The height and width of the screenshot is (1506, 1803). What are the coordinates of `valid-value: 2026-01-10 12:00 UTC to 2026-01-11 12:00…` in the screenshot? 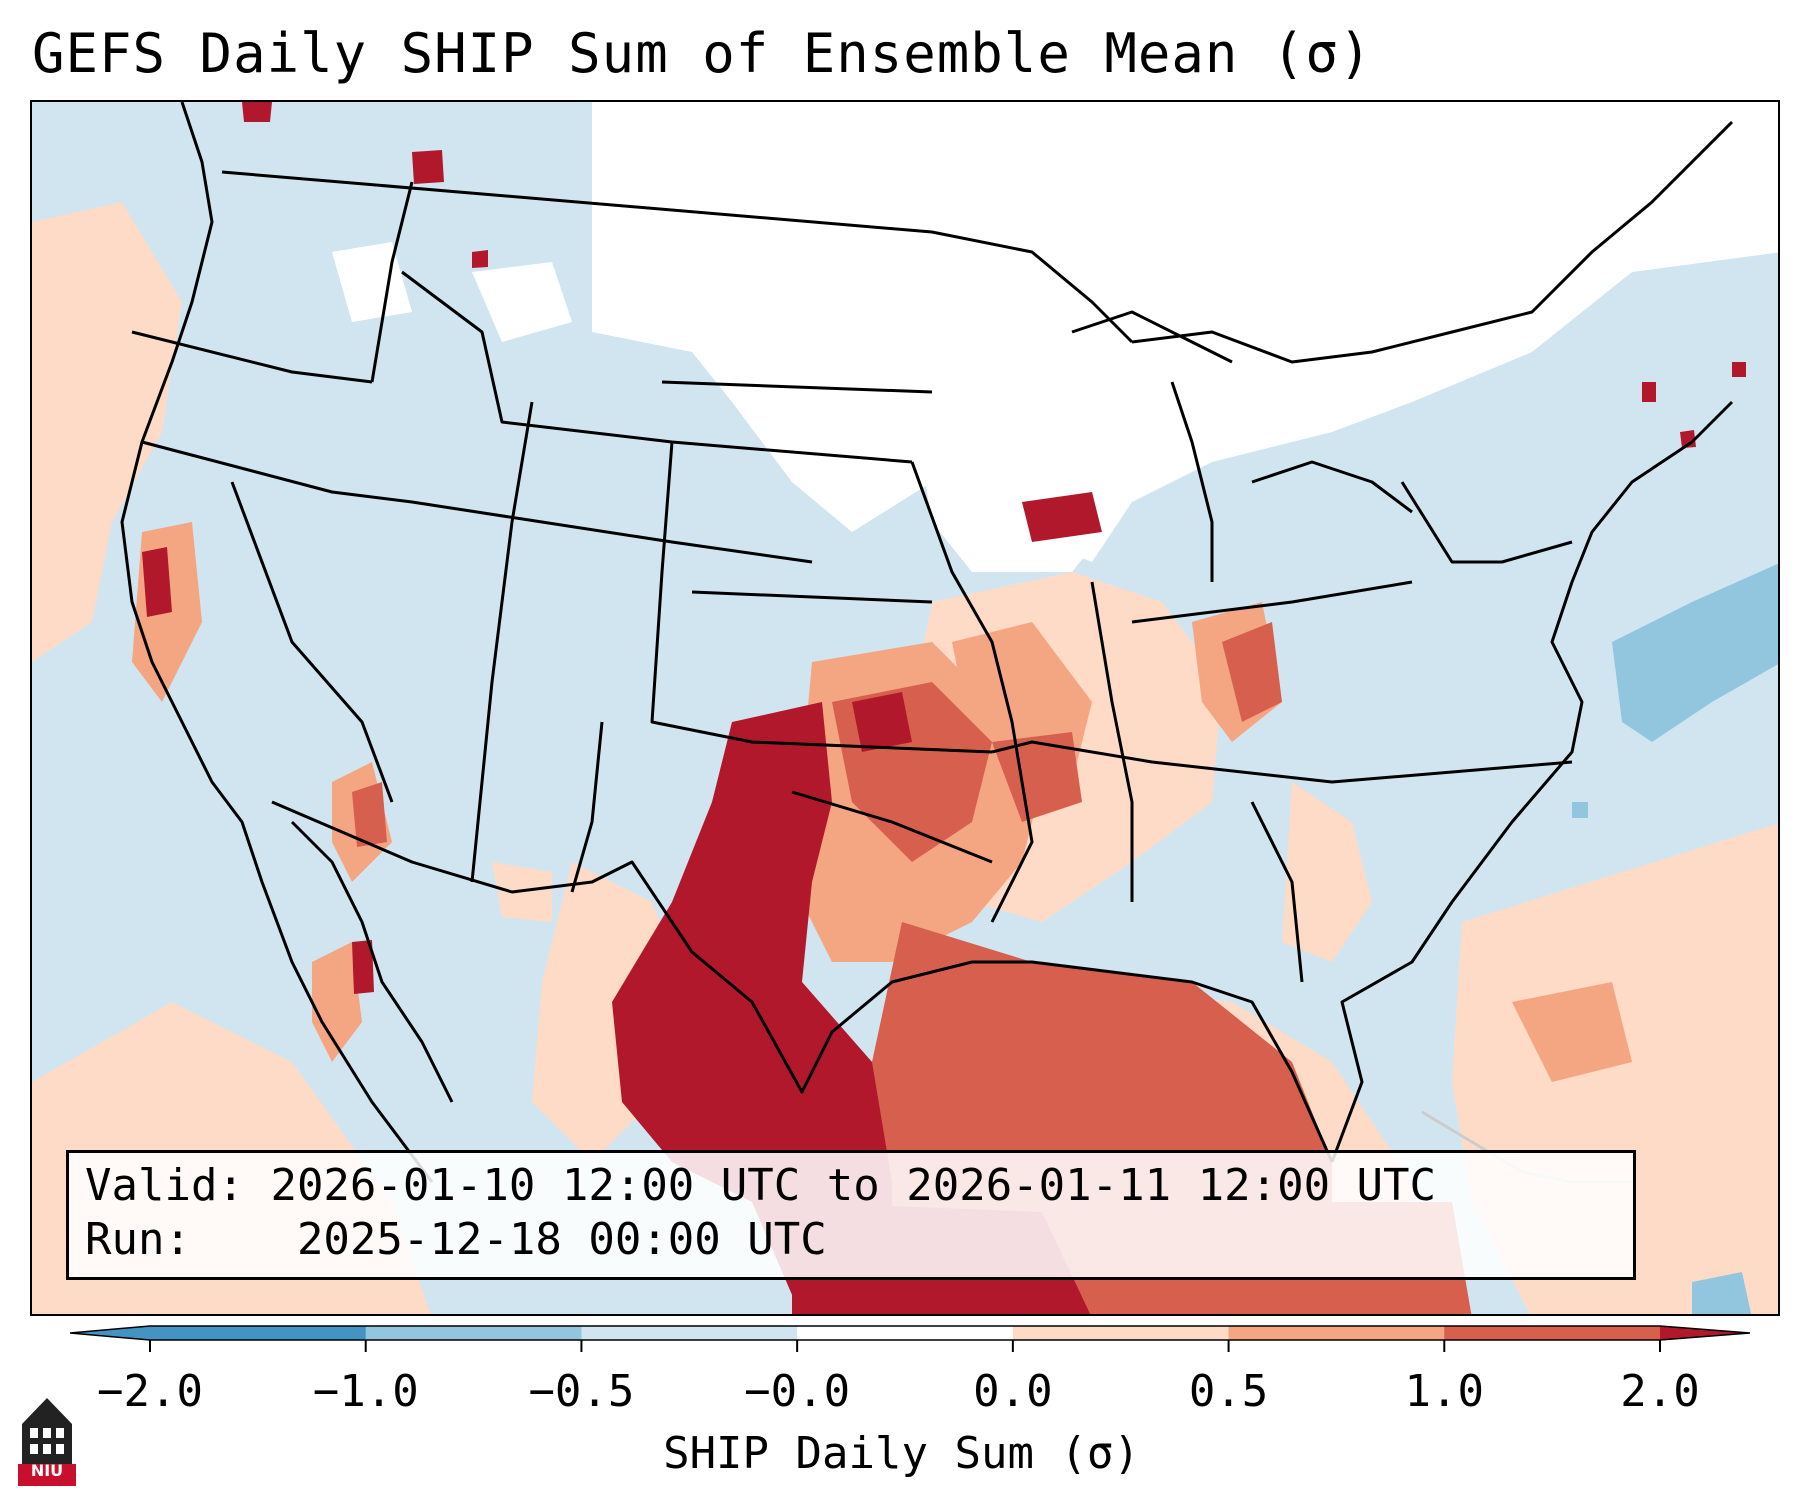 It's located at (853, 1185).